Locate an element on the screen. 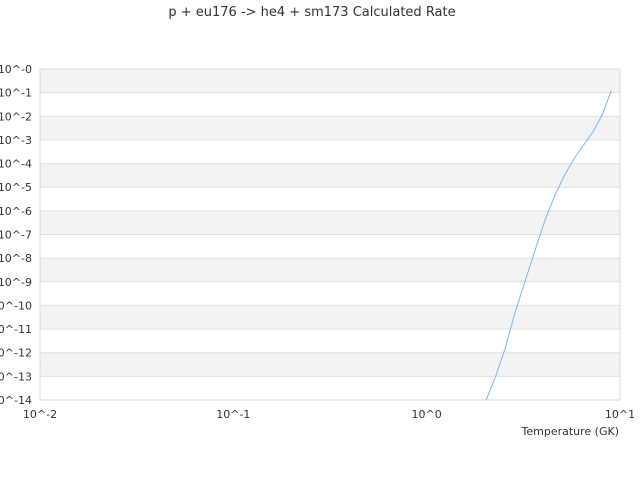 The image size is (640, 480). x-tick-label: 10^-1 is located at coordinates (233, 414).